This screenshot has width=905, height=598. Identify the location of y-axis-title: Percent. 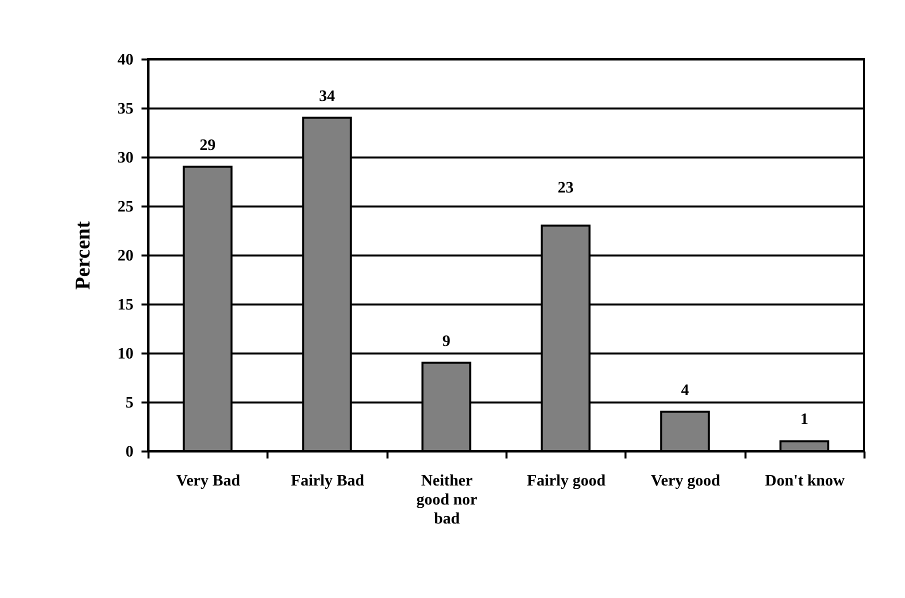
(82, 255).